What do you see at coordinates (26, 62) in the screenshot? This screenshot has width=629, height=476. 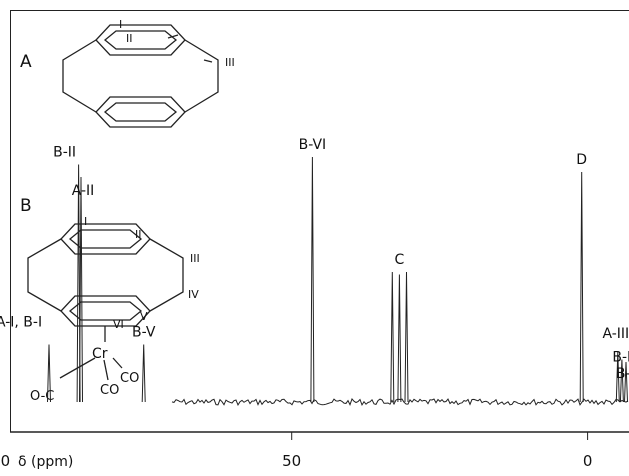 I see `panel-a-label: A` at bounding box center [26, 62].